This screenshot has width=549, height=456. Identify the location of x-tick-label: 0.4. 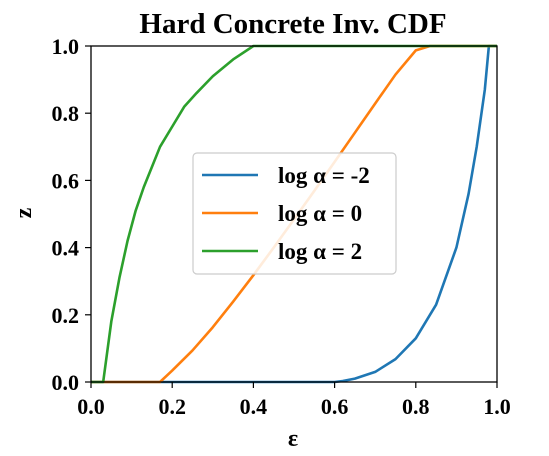
(254, 406).